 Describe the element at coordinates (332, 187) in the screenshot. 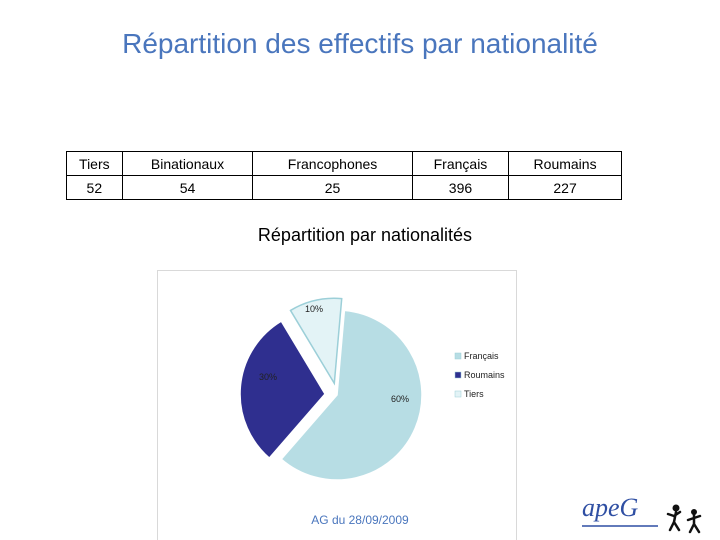

I see `table-cell: 25` at that location.